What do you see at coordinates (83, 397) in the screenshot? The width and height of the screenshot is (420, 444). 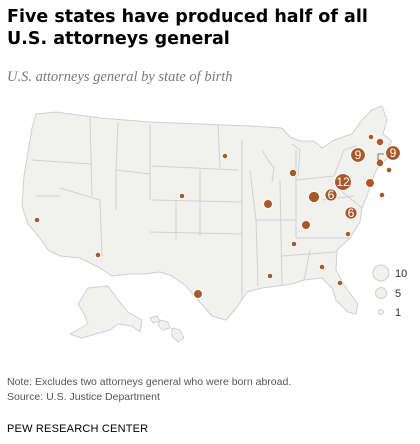 I see `source-line: Source: U.S. Justice Department` at bounding box center [83, 397].